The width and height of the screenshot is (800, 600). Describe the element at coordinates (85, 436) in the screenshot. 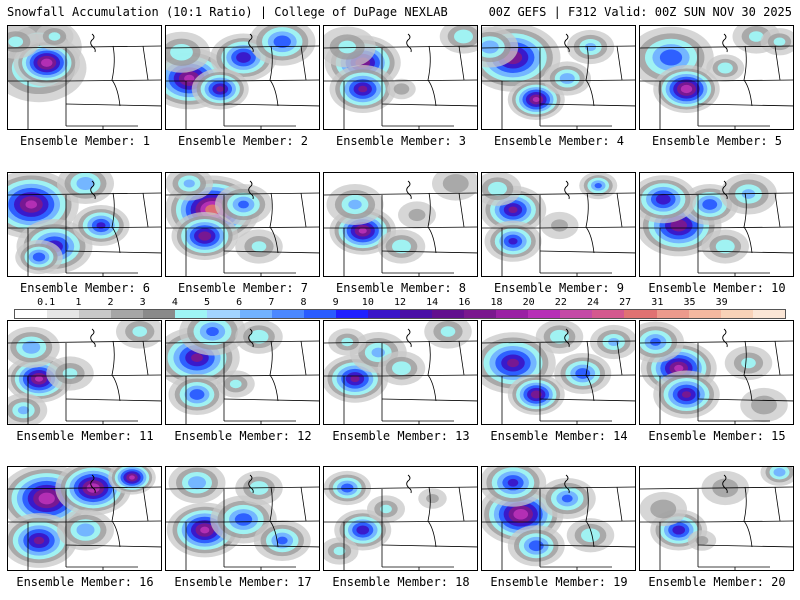

I see `ensemble-member-label: Ensemble Member: 11` at that location.